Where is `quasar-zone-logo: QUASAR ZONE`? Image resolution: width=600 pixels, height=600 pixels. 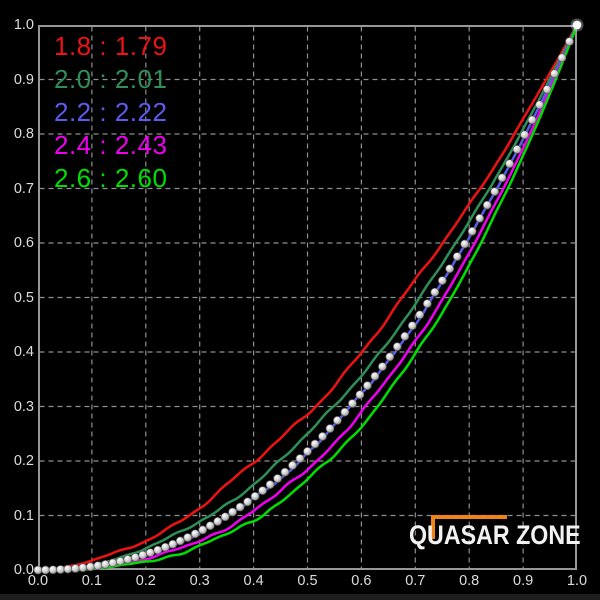
quasar-zone-logo: QUASAR ZONE is located at coordinates (494, 531).